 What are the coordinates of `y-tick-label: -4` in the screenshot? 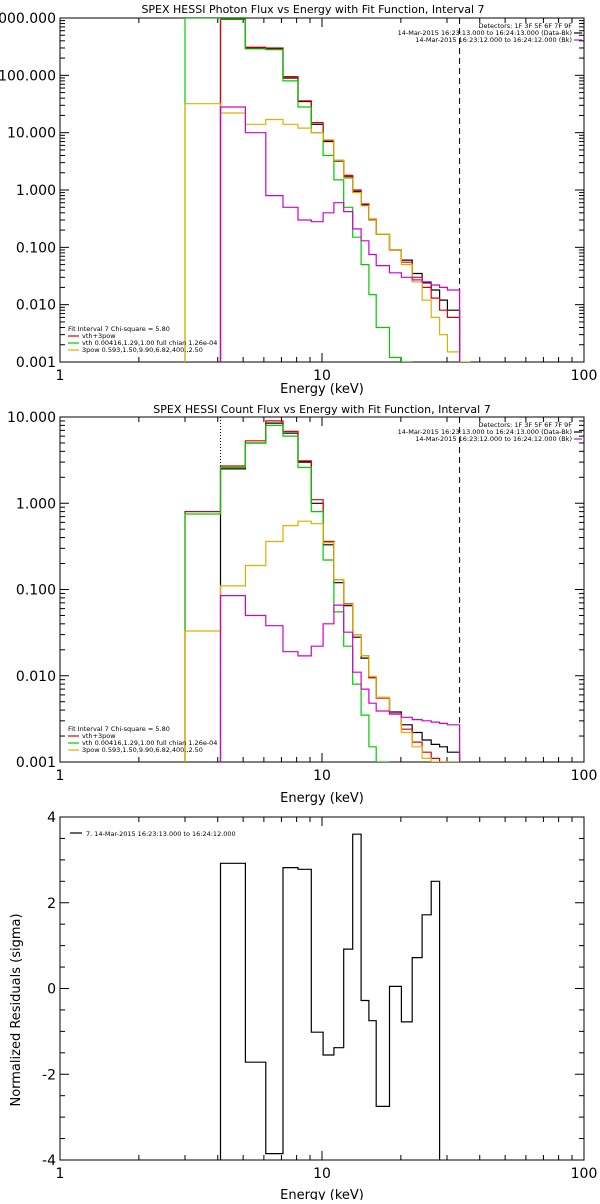 It's located at (49, 1161).